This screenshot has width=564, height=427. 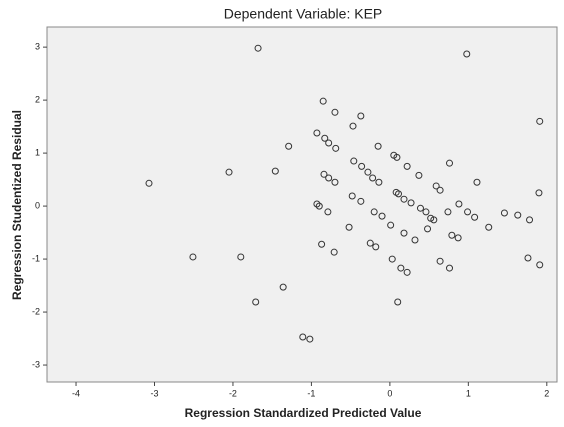 I want to click on chart-title: Dependent Variable: KEP, so click(x=303, y=14).